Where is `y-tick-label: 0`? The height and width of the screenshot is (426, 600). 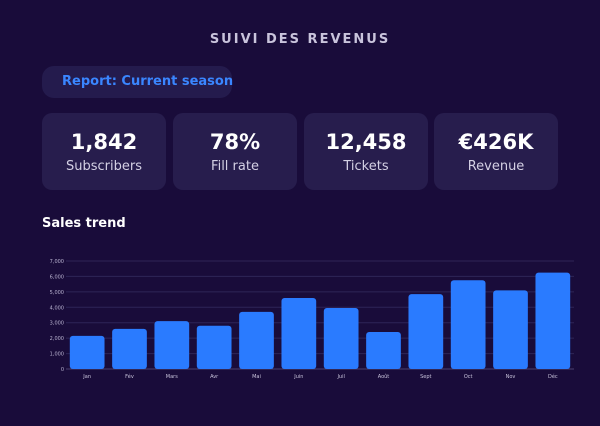
y-tick-label: 0 is located at coordinates (62, 370).